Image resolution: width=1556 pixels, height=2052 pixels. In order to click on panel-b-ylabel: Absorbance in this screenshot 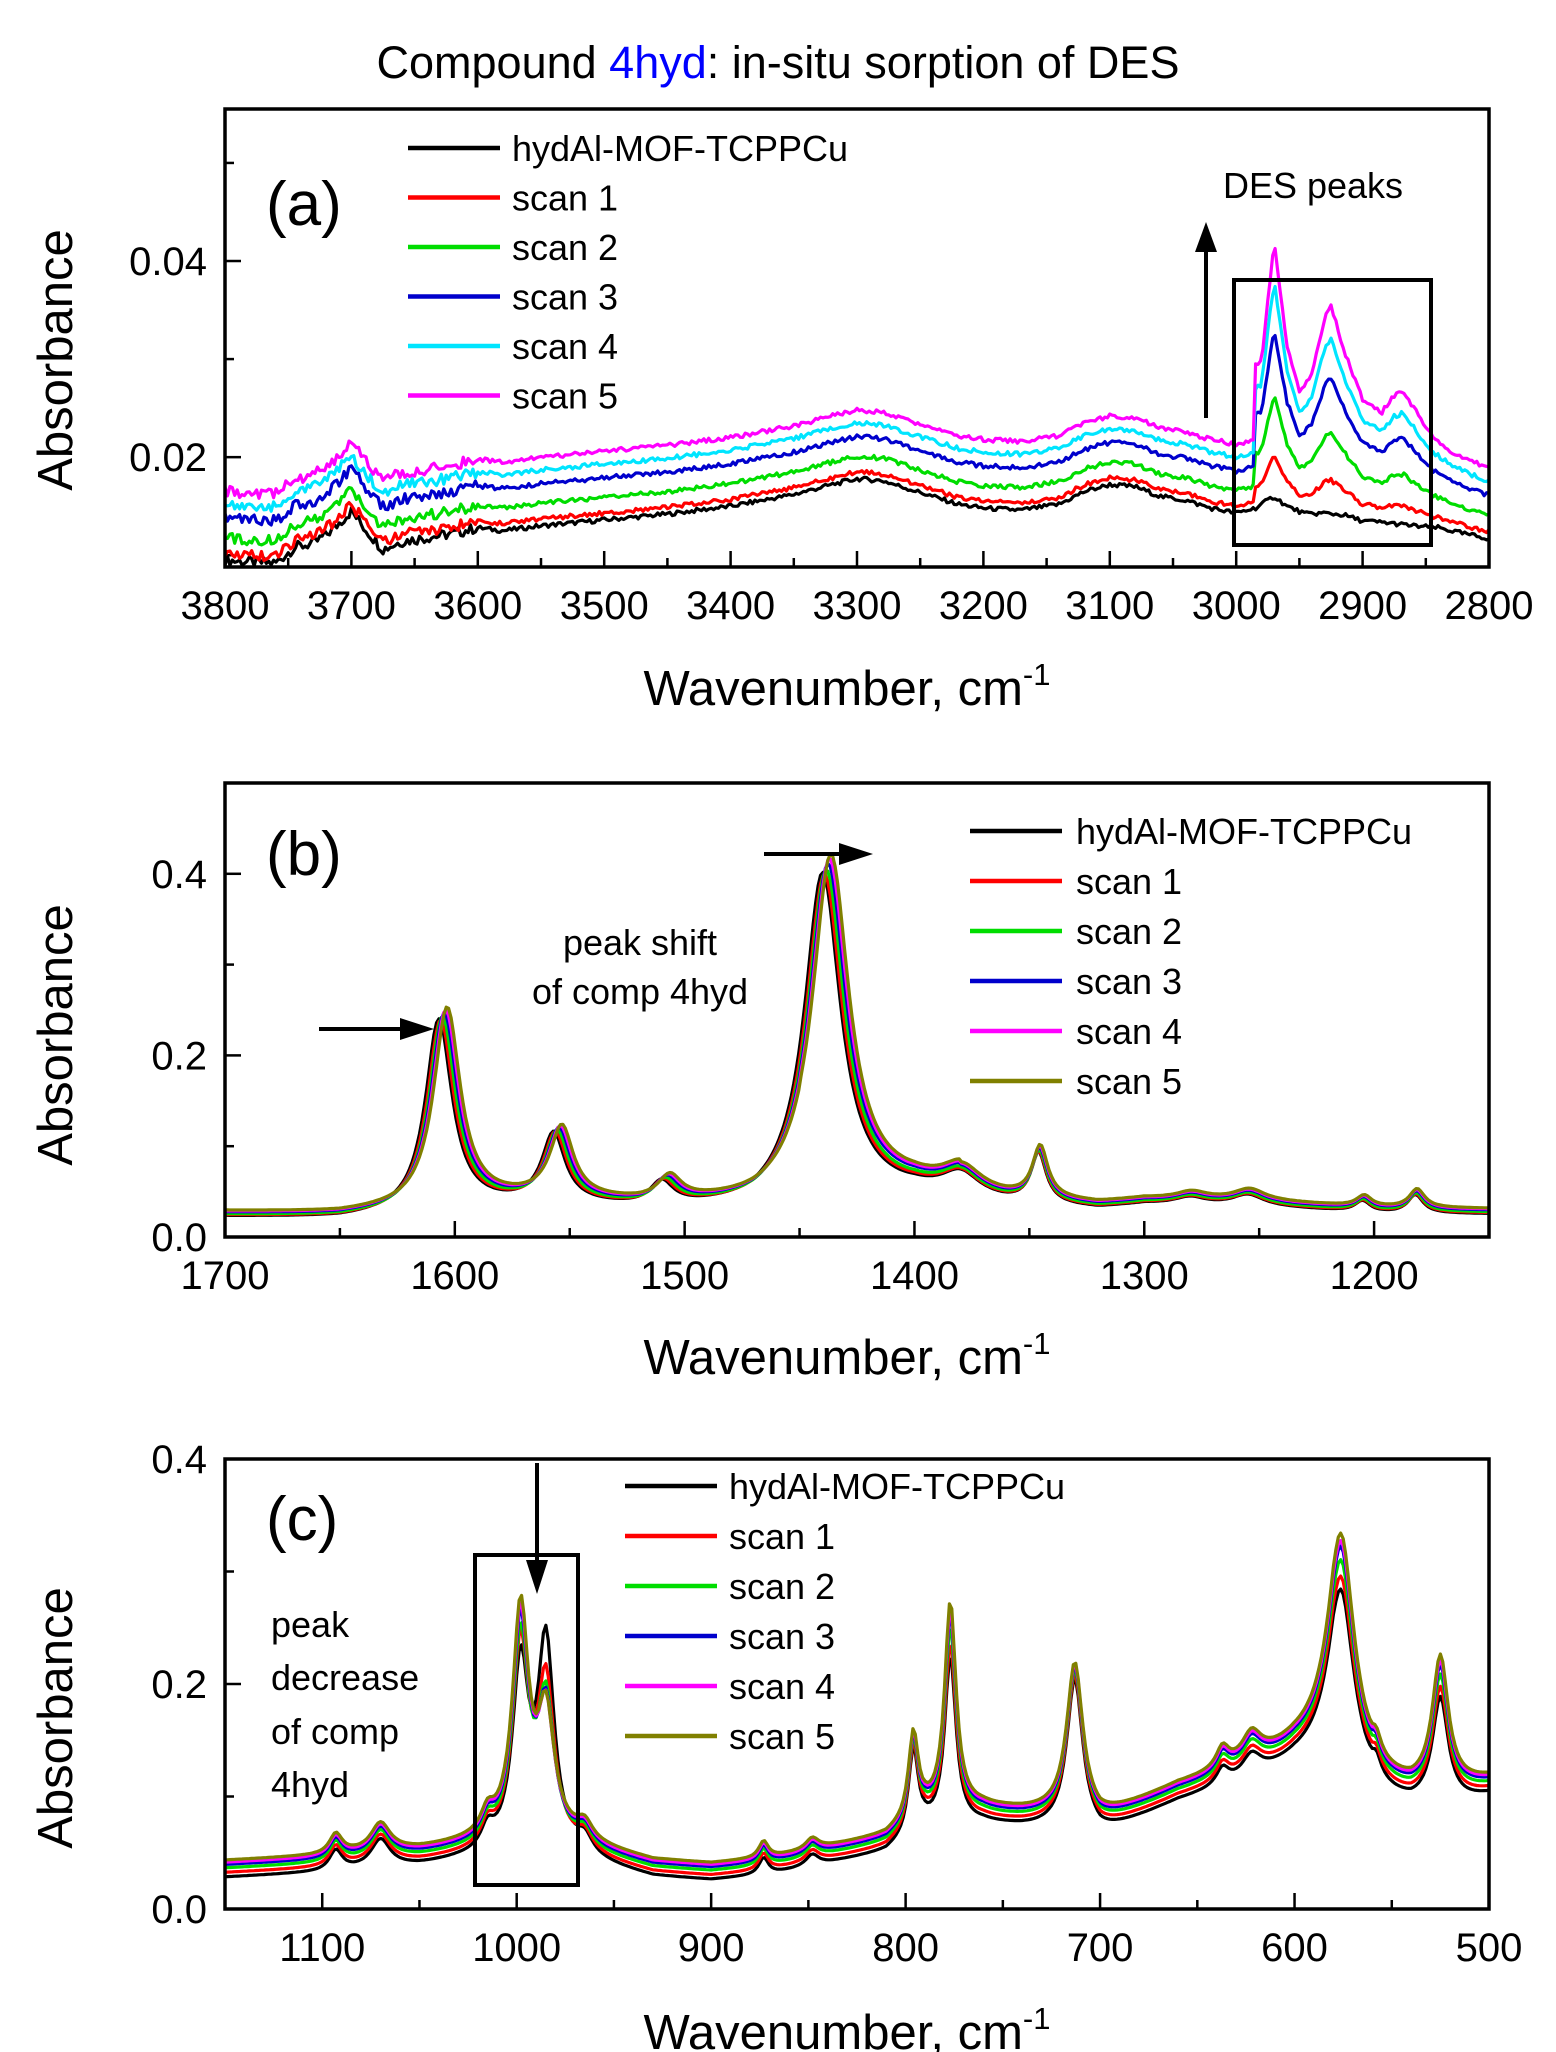, I will do `click(56, 1035)`.